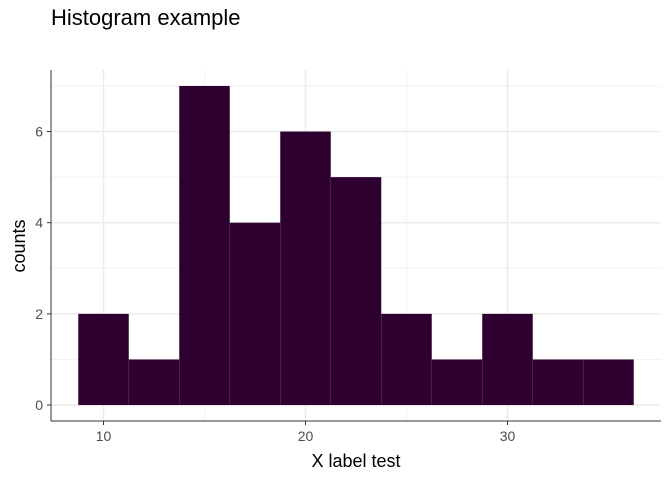  Describe the element at coordinates (19, 245) in the screenshot. I see `y-axis-title: counts` at that location.